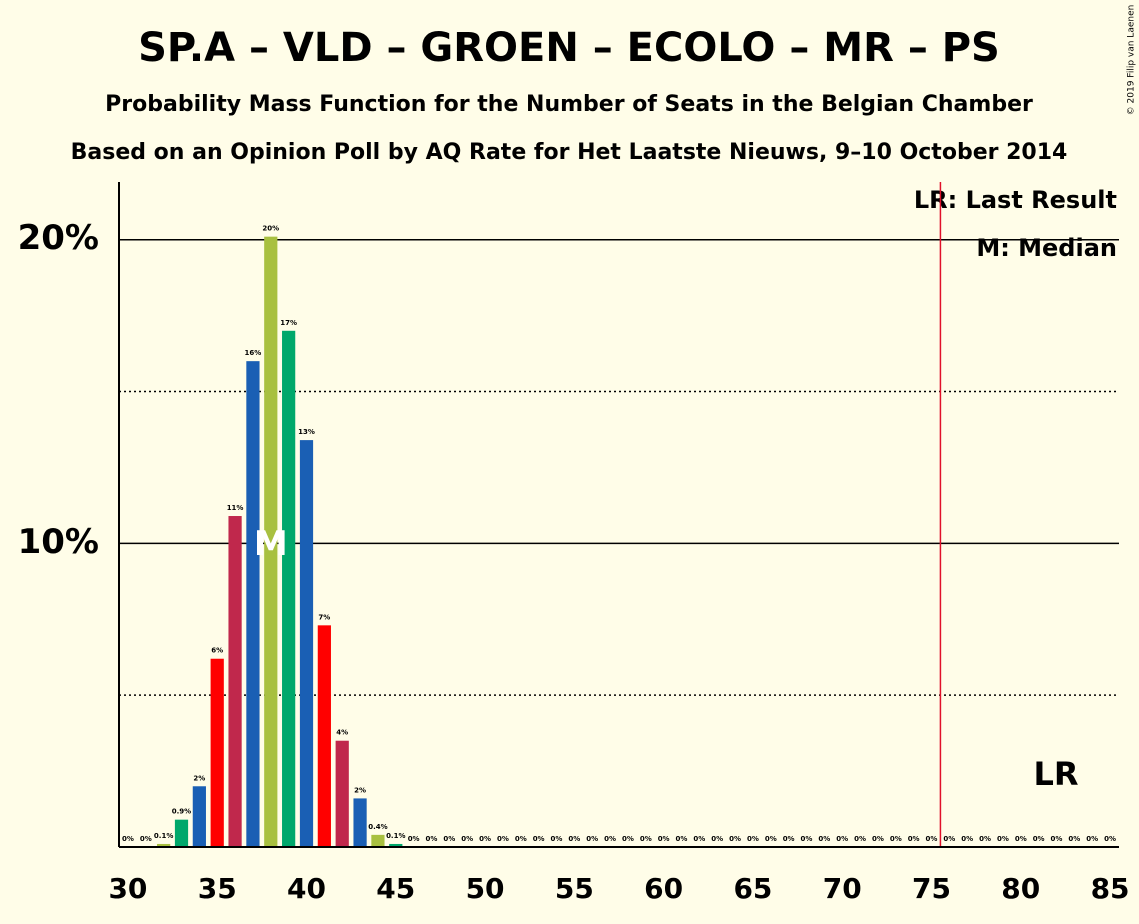  What do you see at coordinates (288, 323) in the screenshot?
I see `value-label: 17%` at bounding box center [288, 323].